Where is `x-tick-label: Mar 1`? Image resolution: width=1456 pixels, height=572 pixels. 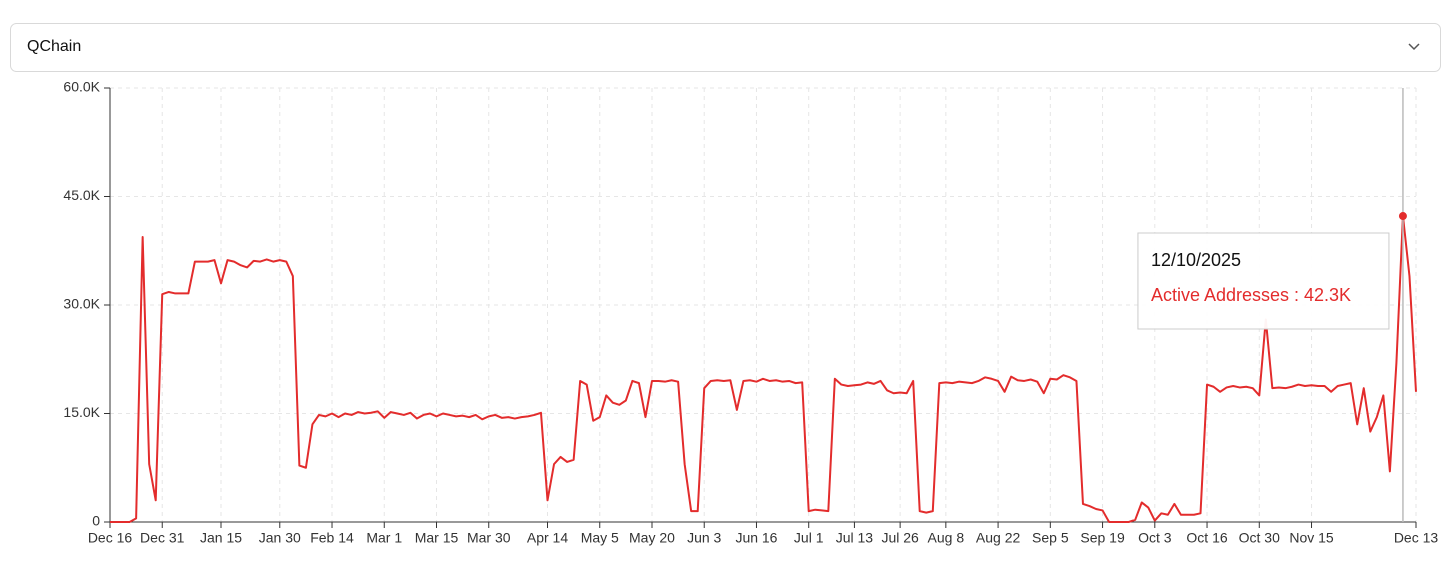
x-tick-label: Mar 1 is located at coordinates (384, 538).